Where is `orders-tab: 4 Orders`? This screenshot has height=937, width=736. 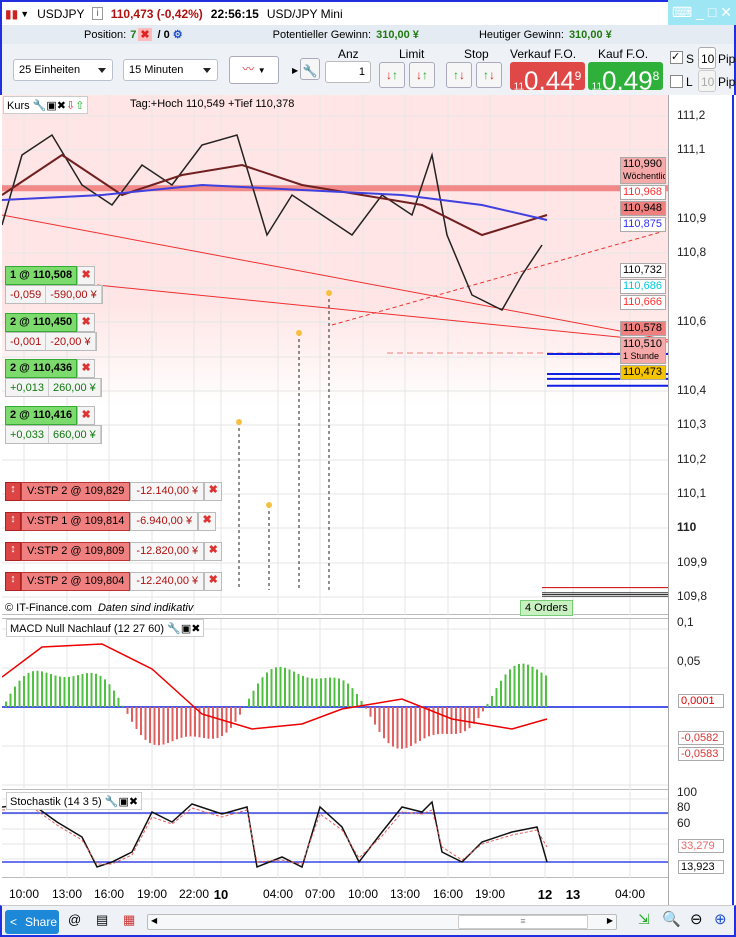 orders-tab: 4 Orders is located at coordinates (546, 608).